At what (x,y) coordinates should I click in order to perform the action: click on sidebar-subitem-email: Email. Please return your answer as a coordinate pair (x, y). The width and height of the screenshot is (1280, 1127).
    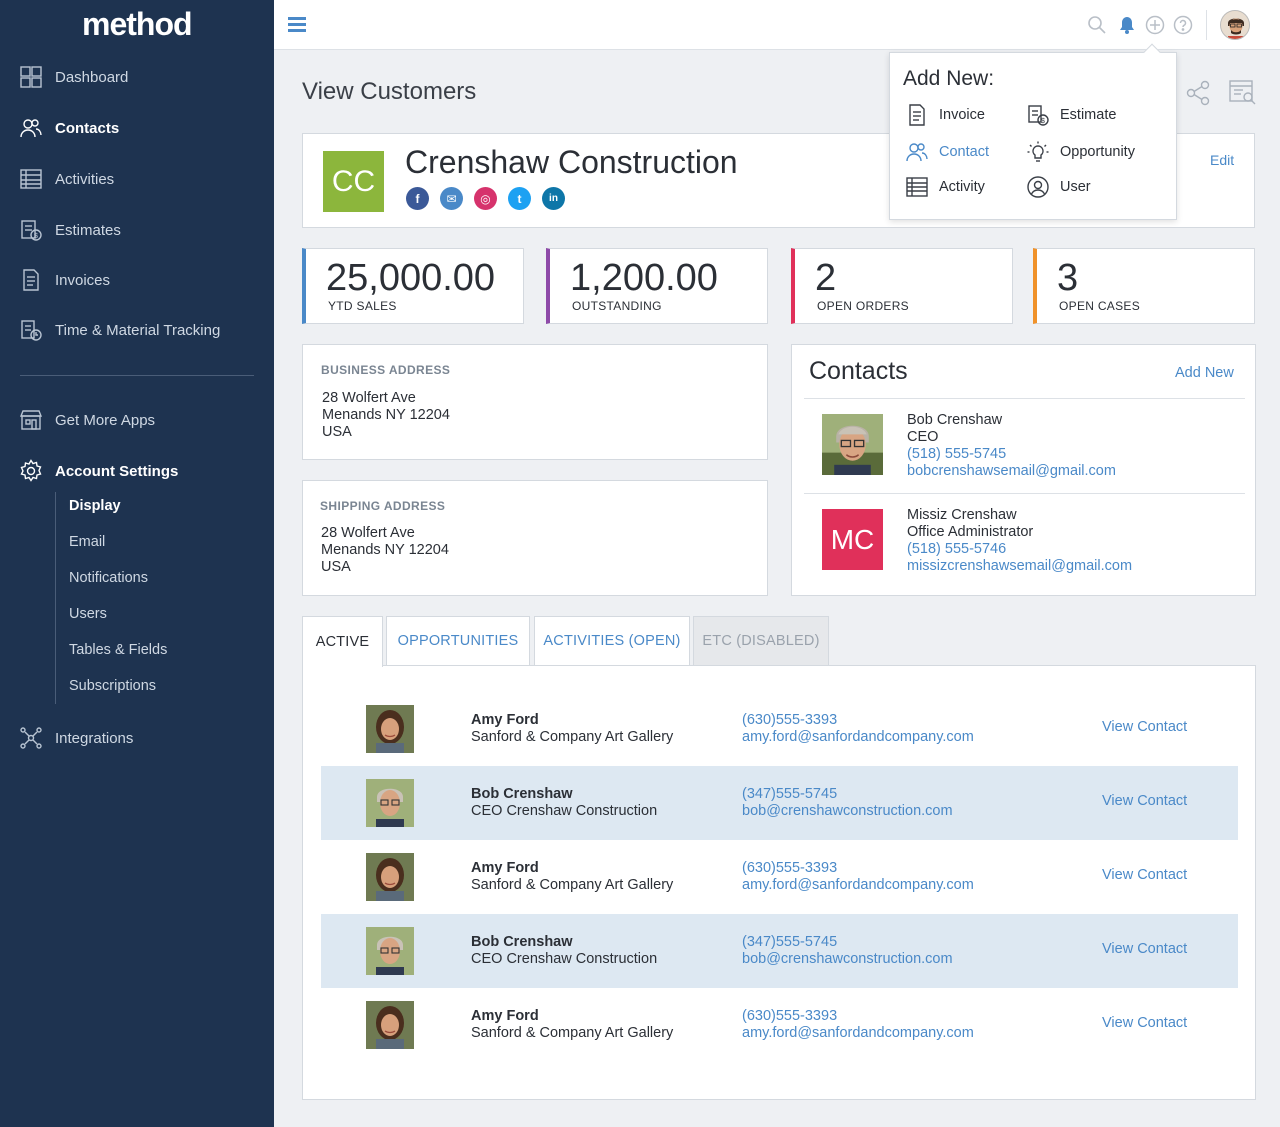
    Looking at the image, I should click on (87, 542).